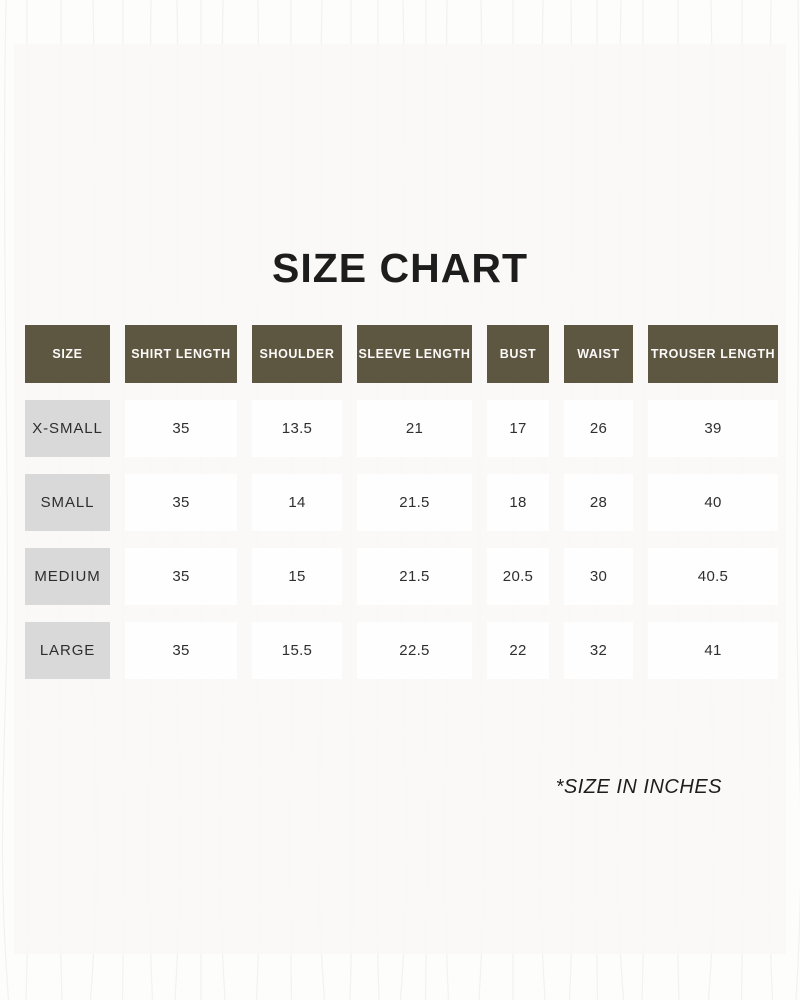 Image resolution: width=800 pixels, height=1000 pixels. What do you see at coordinates (713, 502) in the screenshot?
I see `table-cell: 40` at bounding box center [713, 502].